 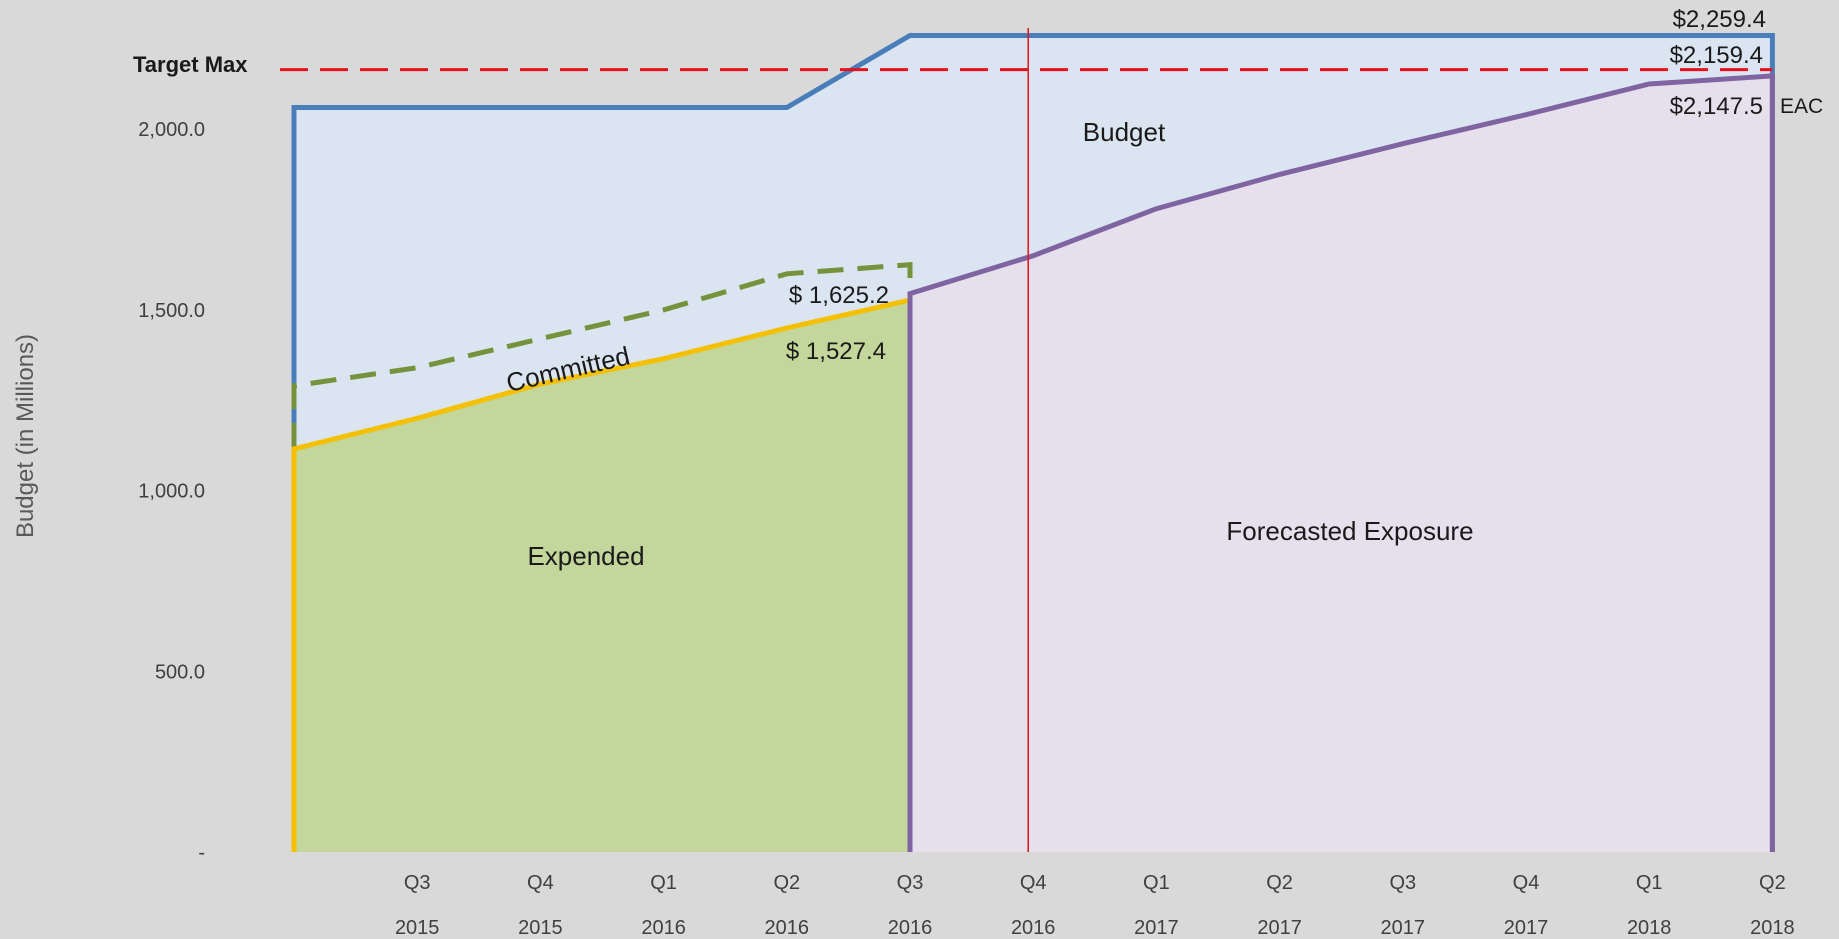 I want to click on expended-region-label: Expended, so click(x=585, y=556).